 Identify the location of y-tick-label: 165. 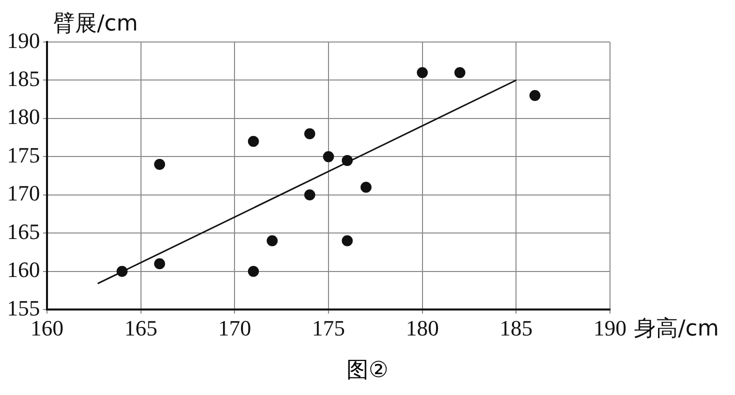
(23, 231).